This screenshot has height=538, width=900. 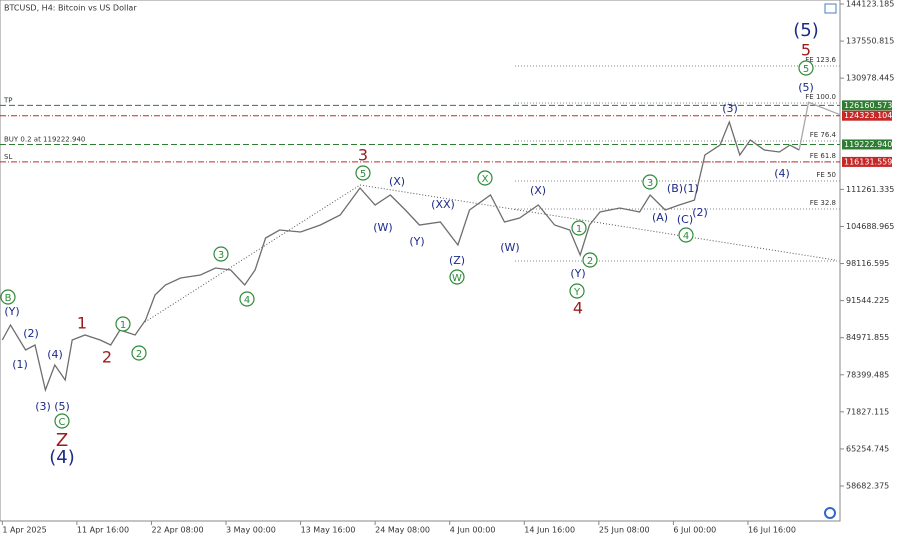 I want to click on wave-label: (B), so click(x=675, y=188).